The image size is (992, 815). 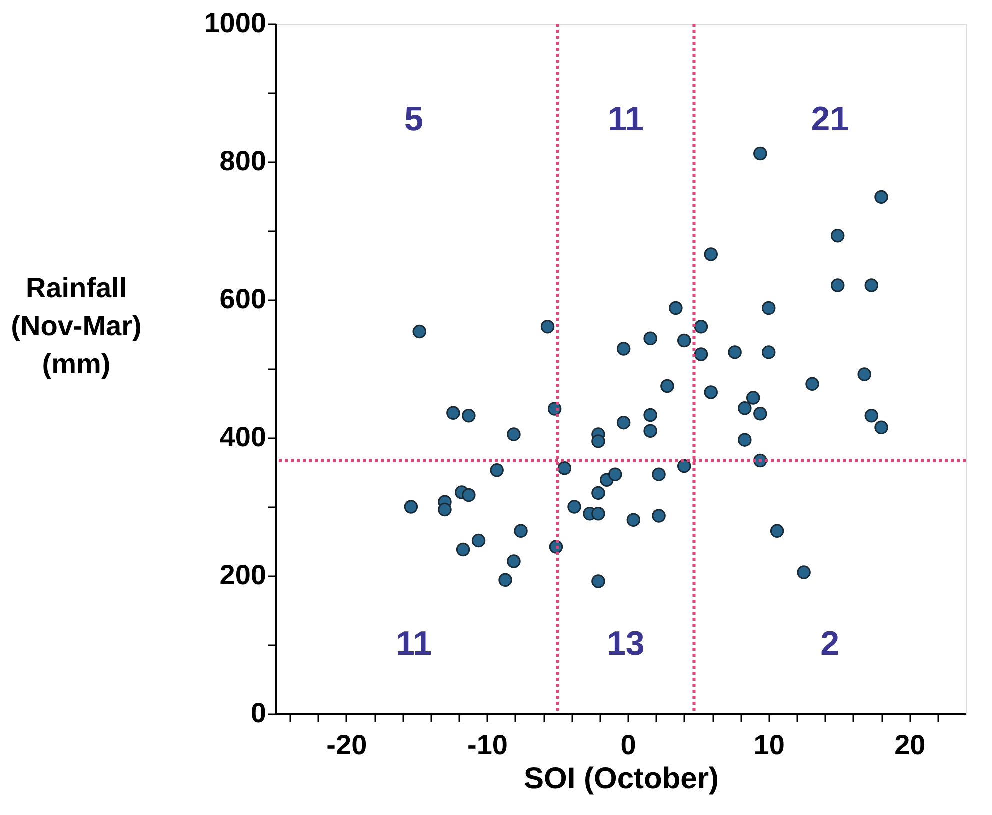 I want to click on x-tick-label: -20, so click(x=347, y=745).